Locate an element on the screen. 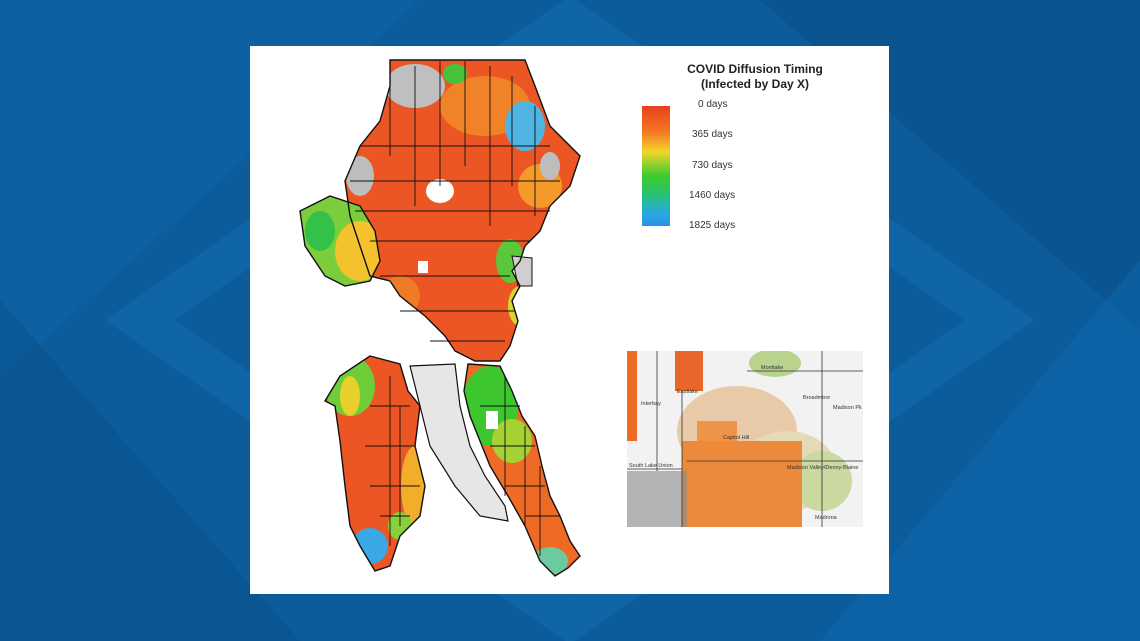  inset-label-madison-valley: Madison Valley/Denny-Blaine is located at coordinates (823, 468).